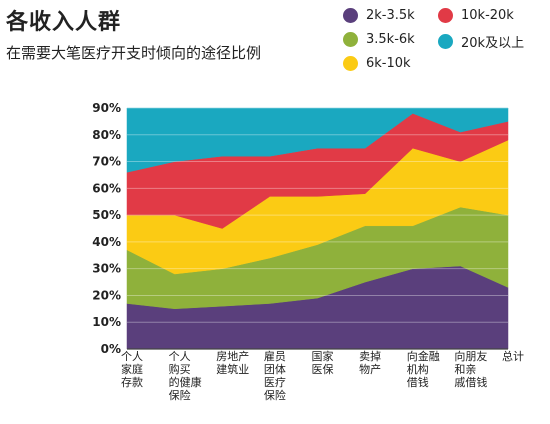 The width and height of the screenshot is (550, 424). I want to click on y-tick-label: 80%, so click(106, 135).